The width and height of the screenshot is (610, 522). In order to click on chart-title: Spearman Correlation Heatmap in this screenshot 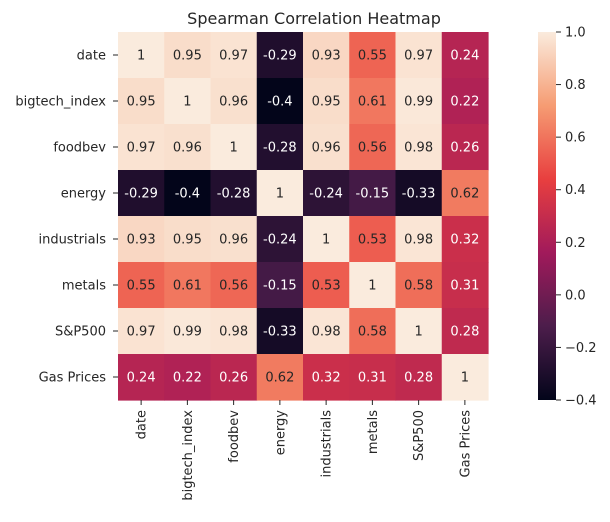, I will do `click(314, 18)`.